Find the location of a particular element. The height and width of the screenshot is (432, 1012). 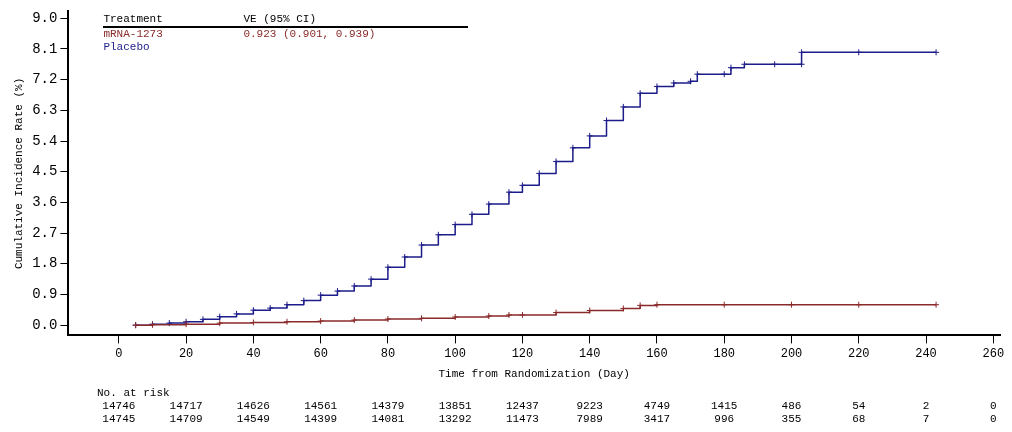

y-tick-label: 3.6 is located at coordinates (45, 202).